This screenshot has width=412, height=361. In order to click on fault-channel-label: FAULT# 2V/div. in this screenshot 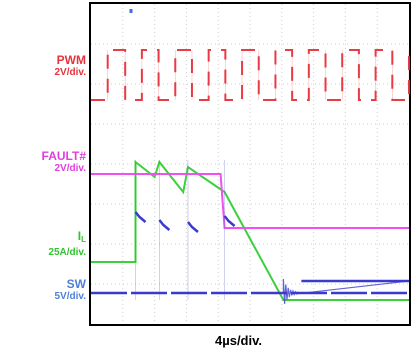, I will do `click(43, 162)`.